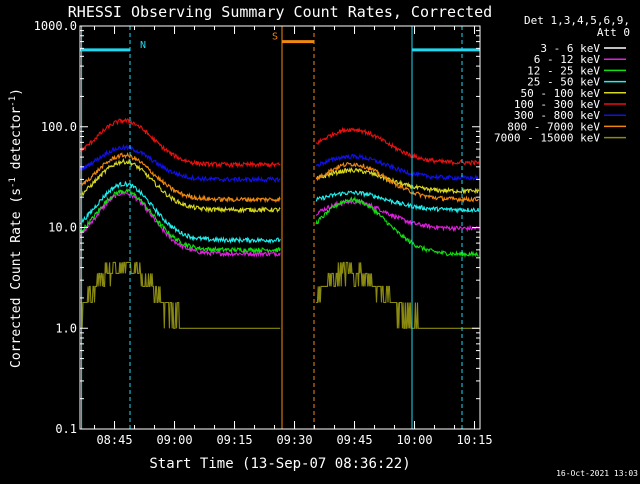 The image size is (640, 484). I want to click on y-axis-label: Corrected Count Rate (s-1 detector-1), so click(16, 228).